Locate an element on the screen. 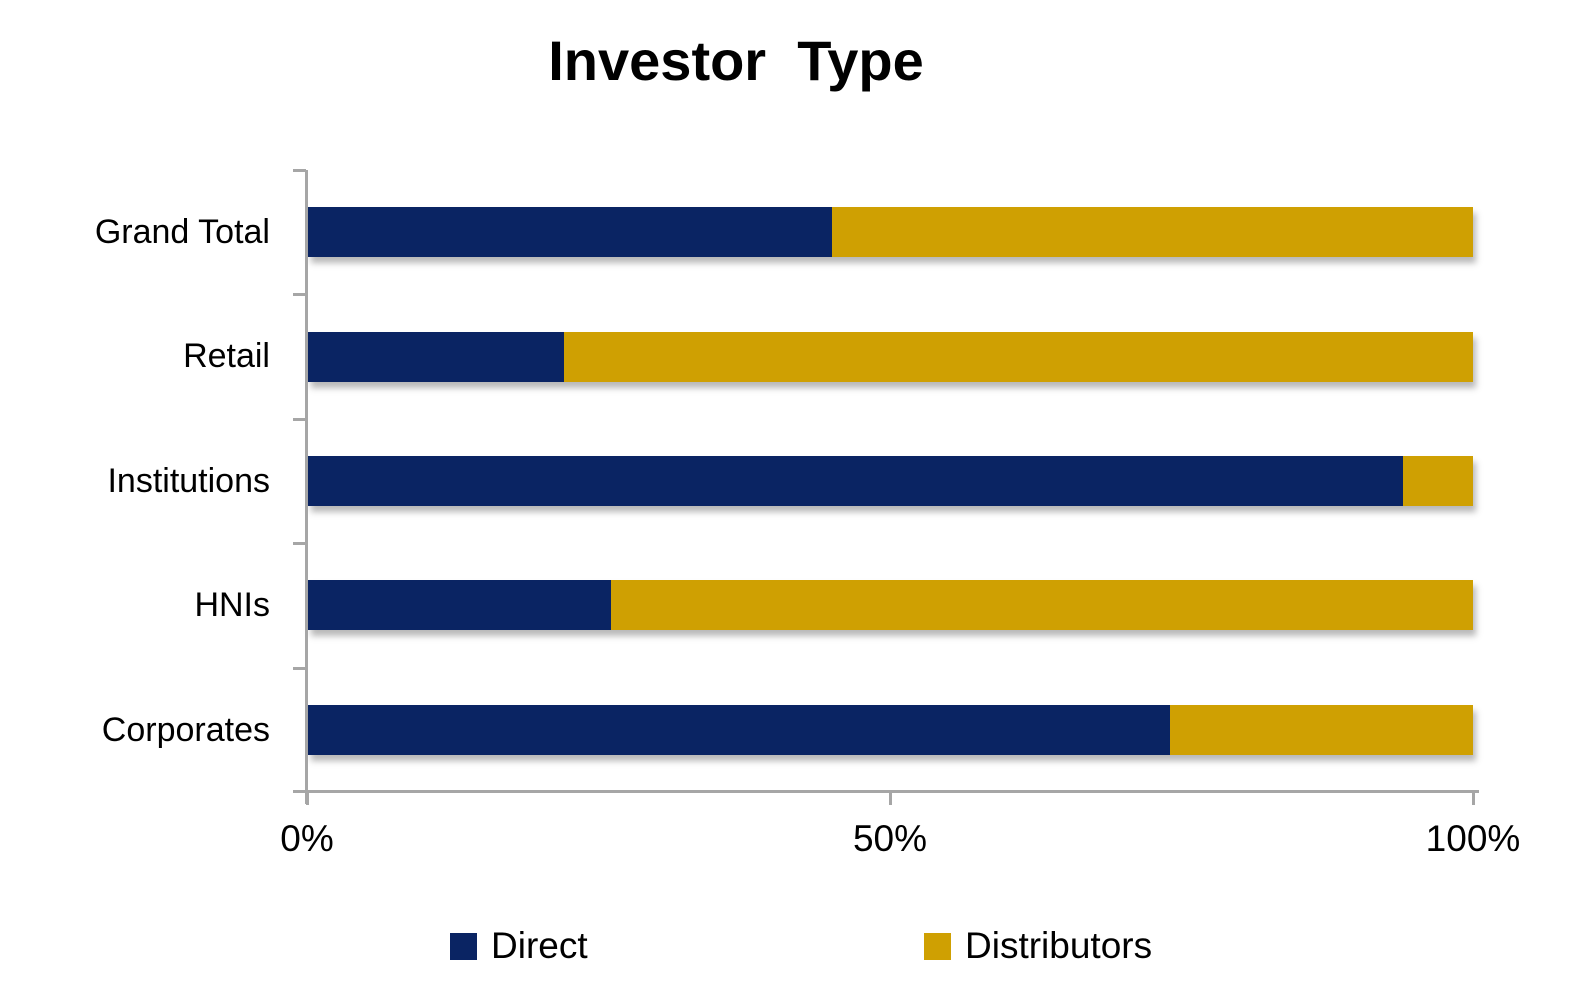  bar-row-retail is located at coordinates (890, 356).